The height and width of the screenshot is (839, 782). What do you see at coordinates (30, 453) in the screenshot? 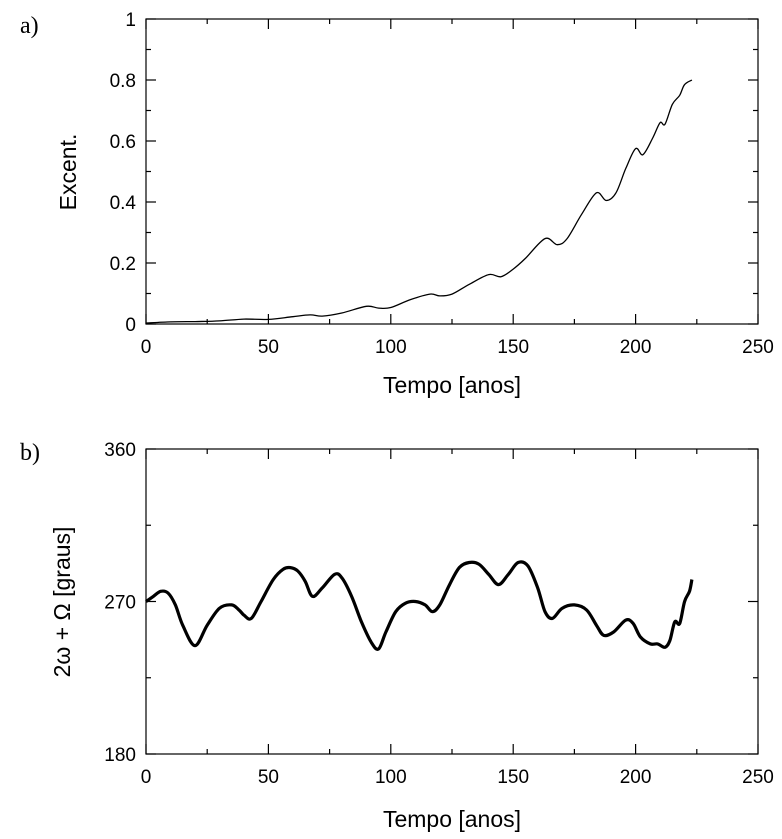
I see `panel-b-label: b)` at bounding box center [30, 453].